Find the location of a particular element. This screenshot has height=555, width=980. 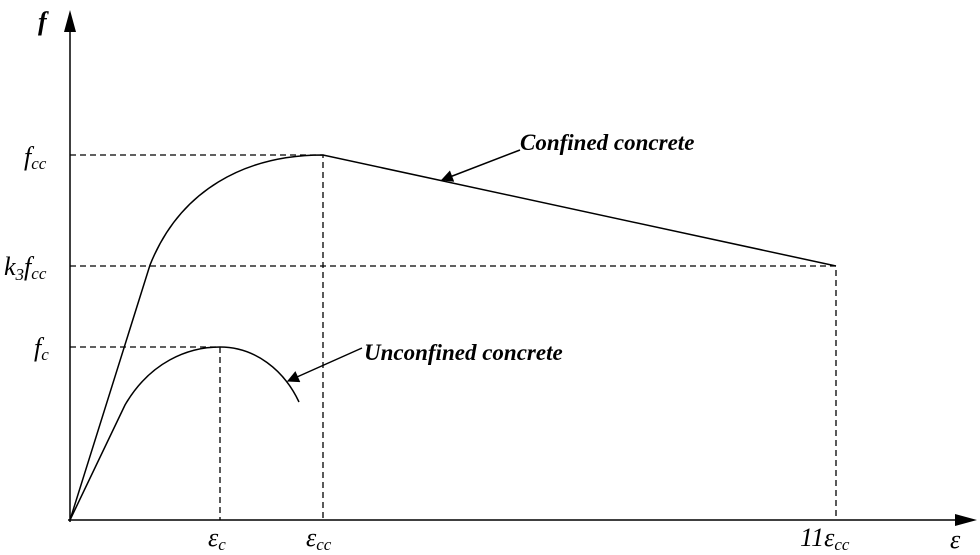

x-label: εc is located at coordinates (217, 538).